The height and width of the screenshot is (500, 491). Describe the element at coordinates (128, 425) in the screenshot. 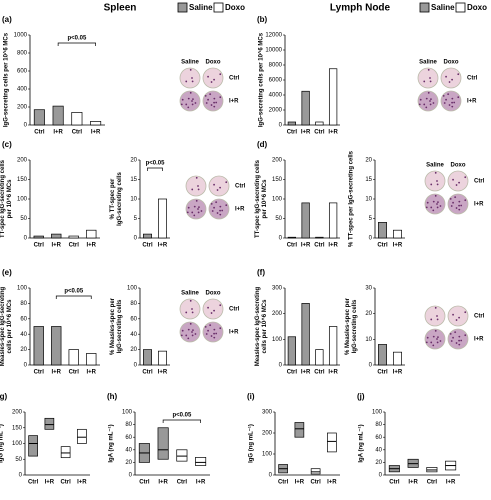

I see `y-tick-label: 80` at that location.